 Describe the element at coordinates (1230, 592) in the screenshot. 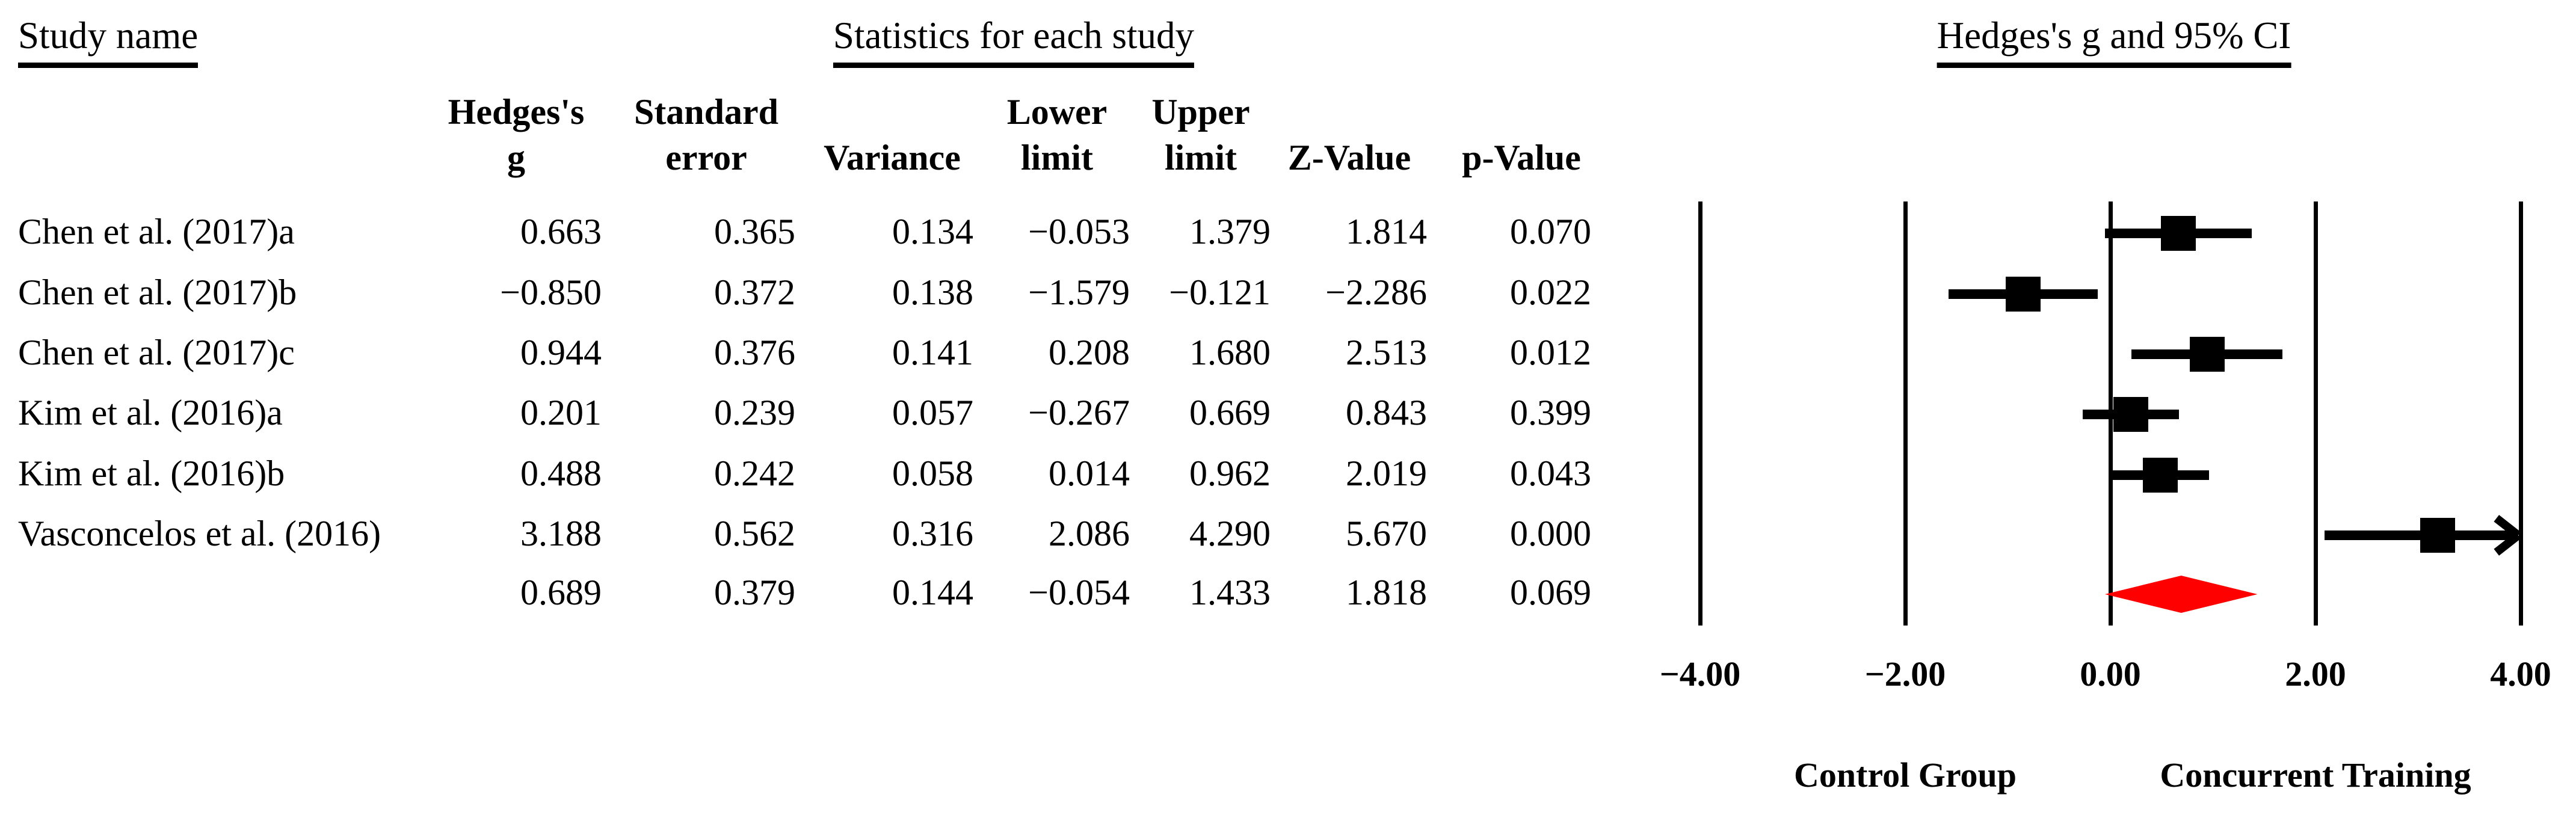

I see `summary-upper-limit-cell: 1.433` at that location.